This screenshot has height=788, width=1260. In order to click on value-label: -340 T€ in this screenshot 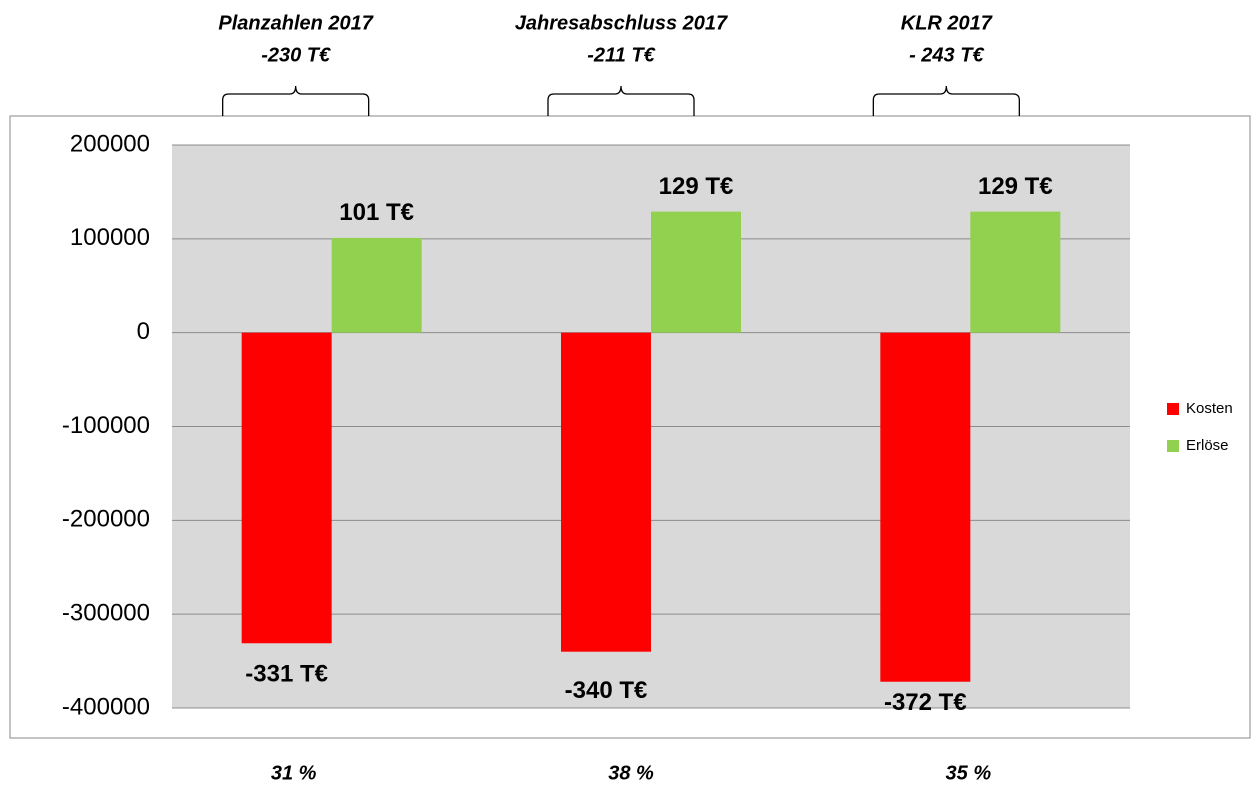, I will do `click(606, 690)`.